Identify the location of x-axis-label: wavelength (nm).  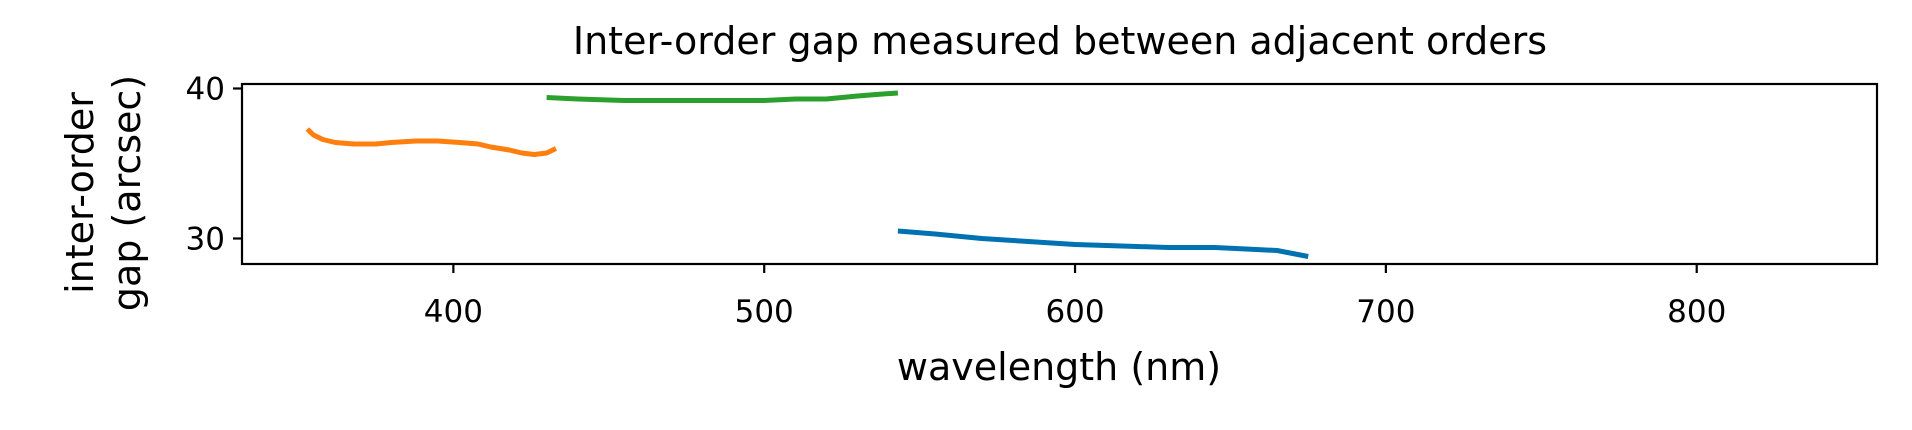
(1059, 367).